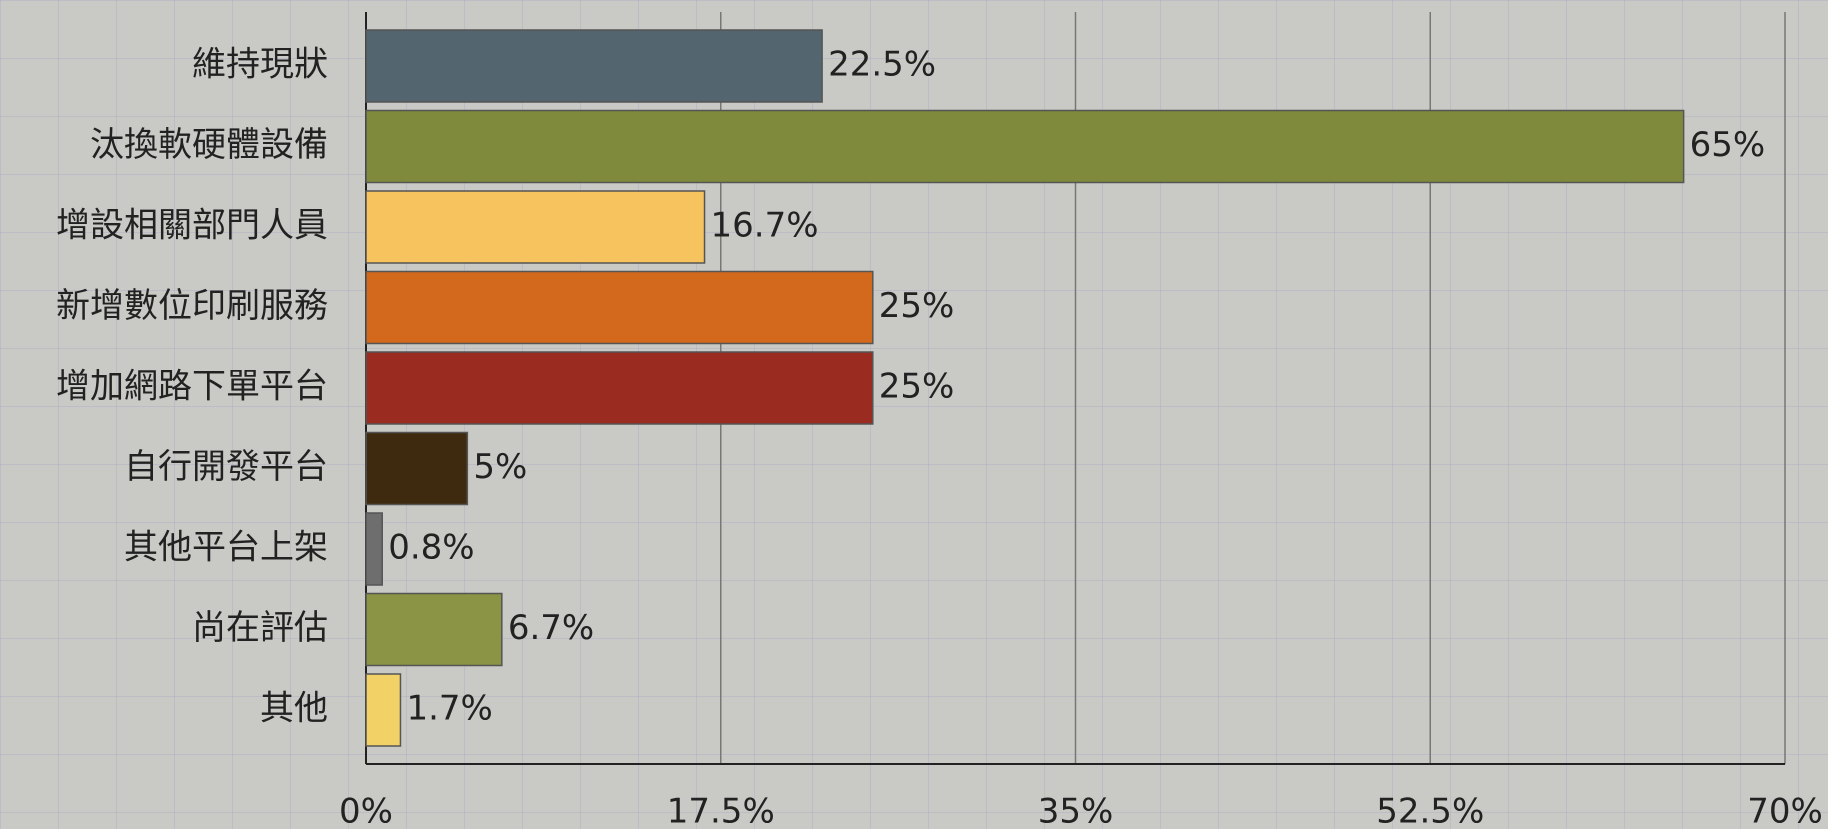 This screenshot has width=1828, height=829. Describe the element at coordinates (192, 226) in the screenshot. I see `y-tick-label: 增設相關部門人員` at that location.